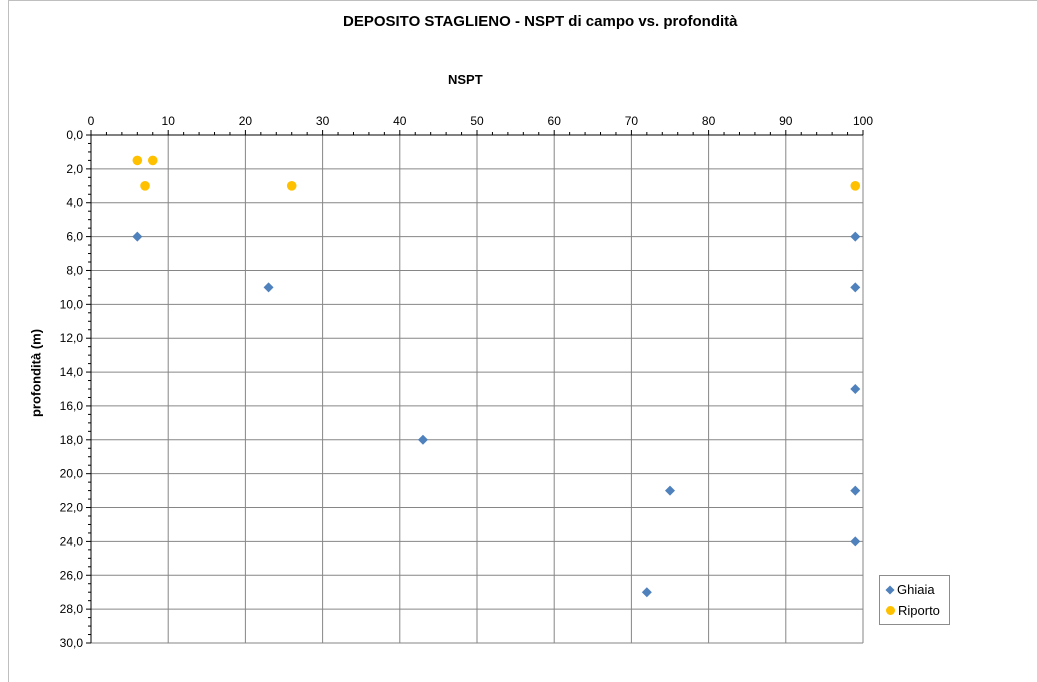  Describe the element at coordinates (74, 203) in the screenshot. I see `y-tick-label: 4,0` at that location.